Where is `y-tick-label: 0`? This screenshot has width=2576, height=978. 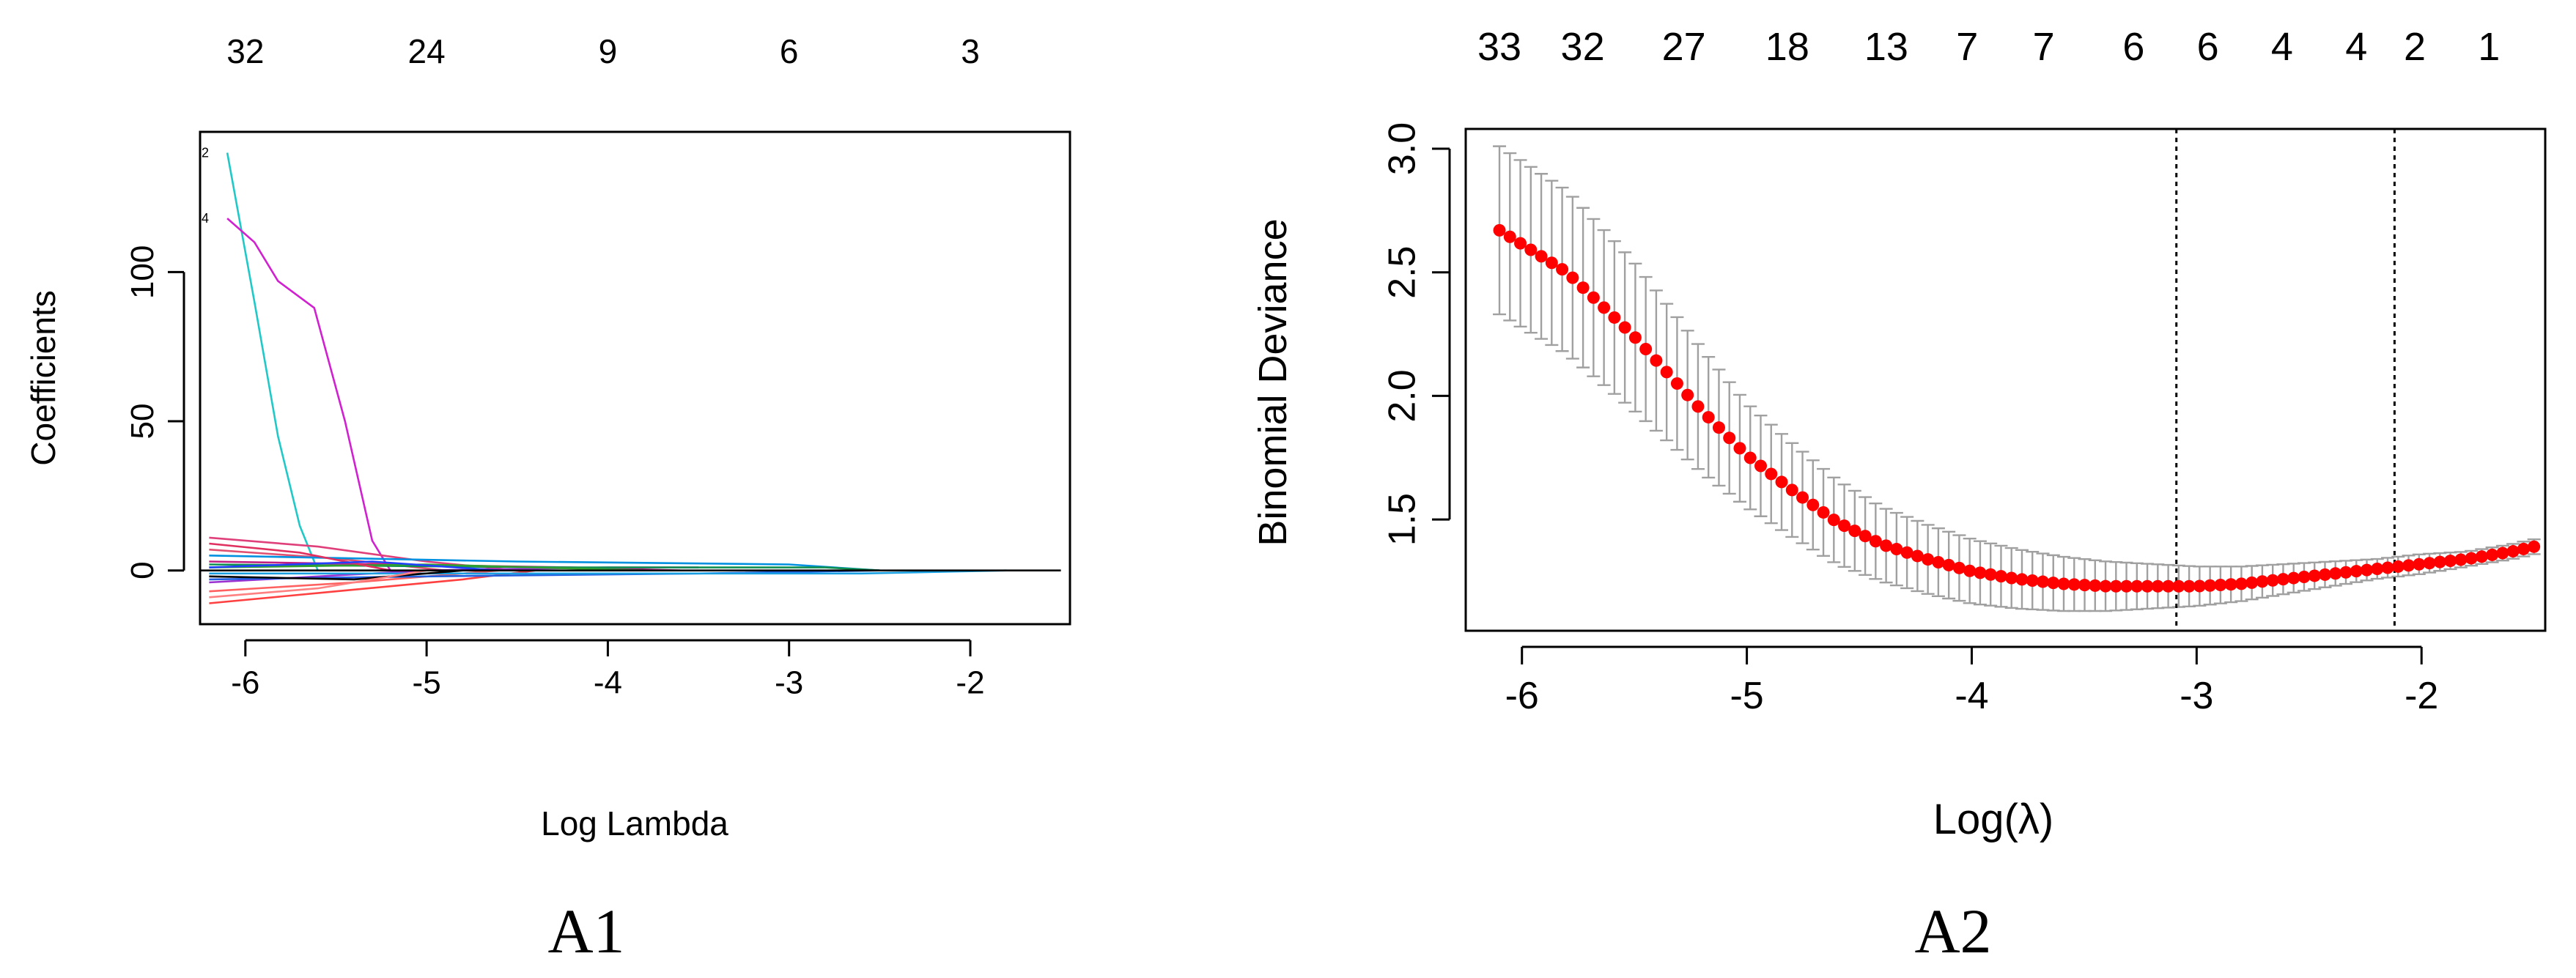 y-tick-label: 0 is located at coordinates (142, 570).